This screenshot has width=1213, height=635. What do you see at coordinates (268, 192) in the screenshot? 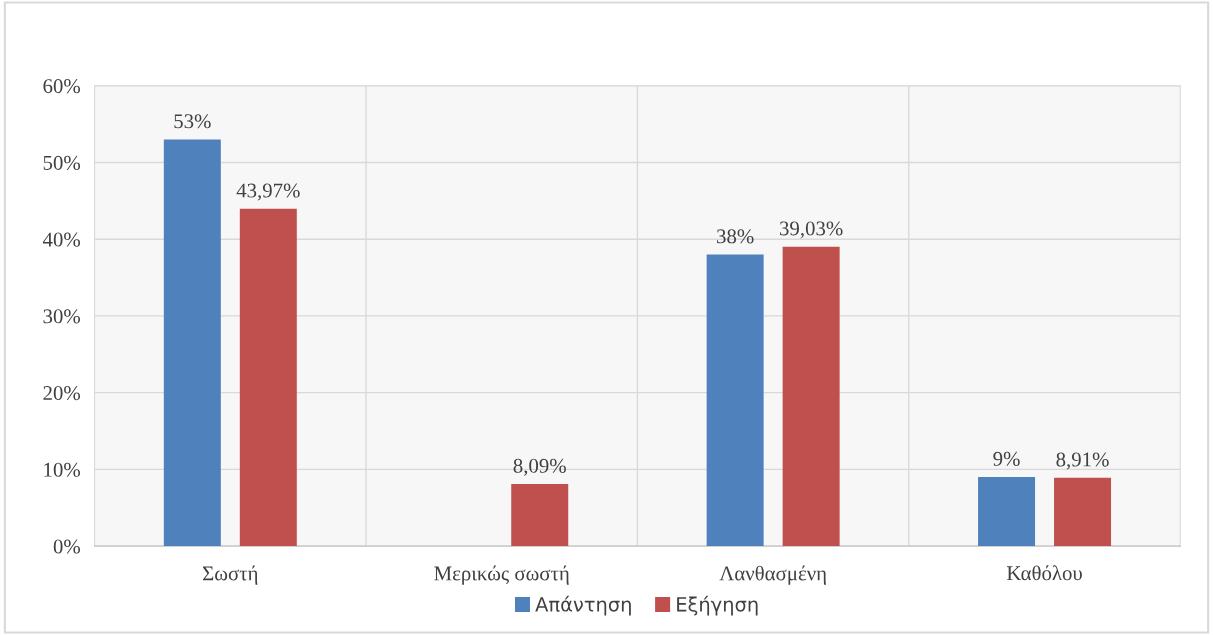
I see `data-label: 43,97%` at bounding box center [268, 192].